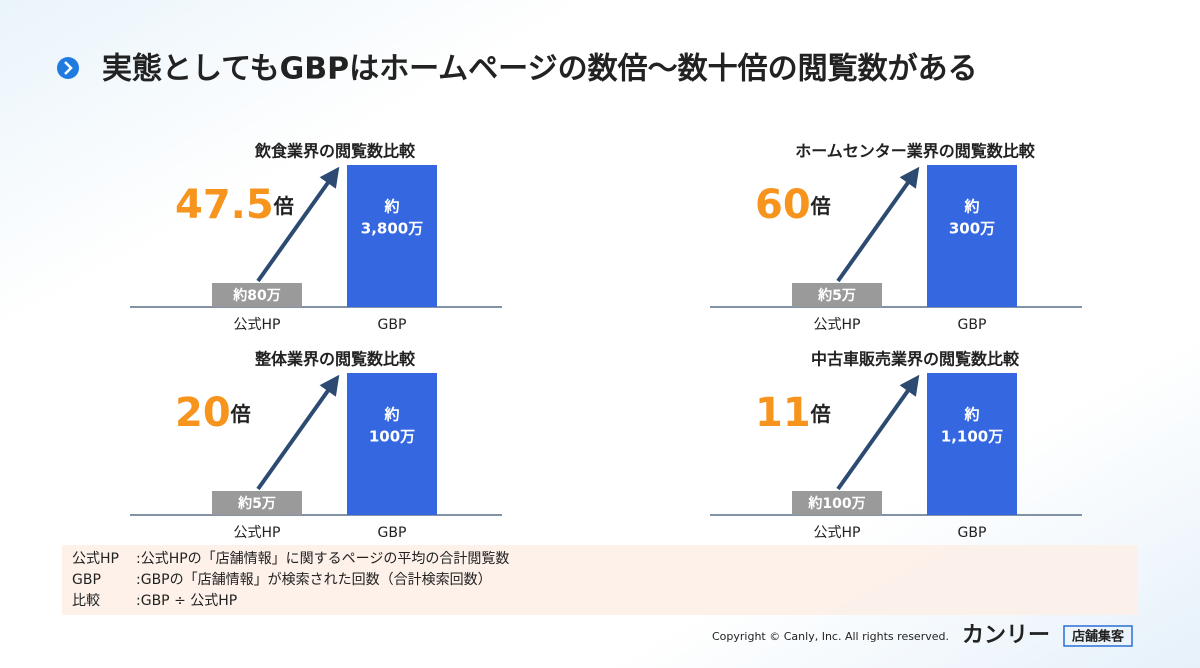 Image resolution: width=1200 pixels, height=668 pixels. What do you see at coordinates (915, 151) in the screenshot?
I see `panel-title: ホームセンター業界の閲覧数比較` at bounding box center [915, 151].